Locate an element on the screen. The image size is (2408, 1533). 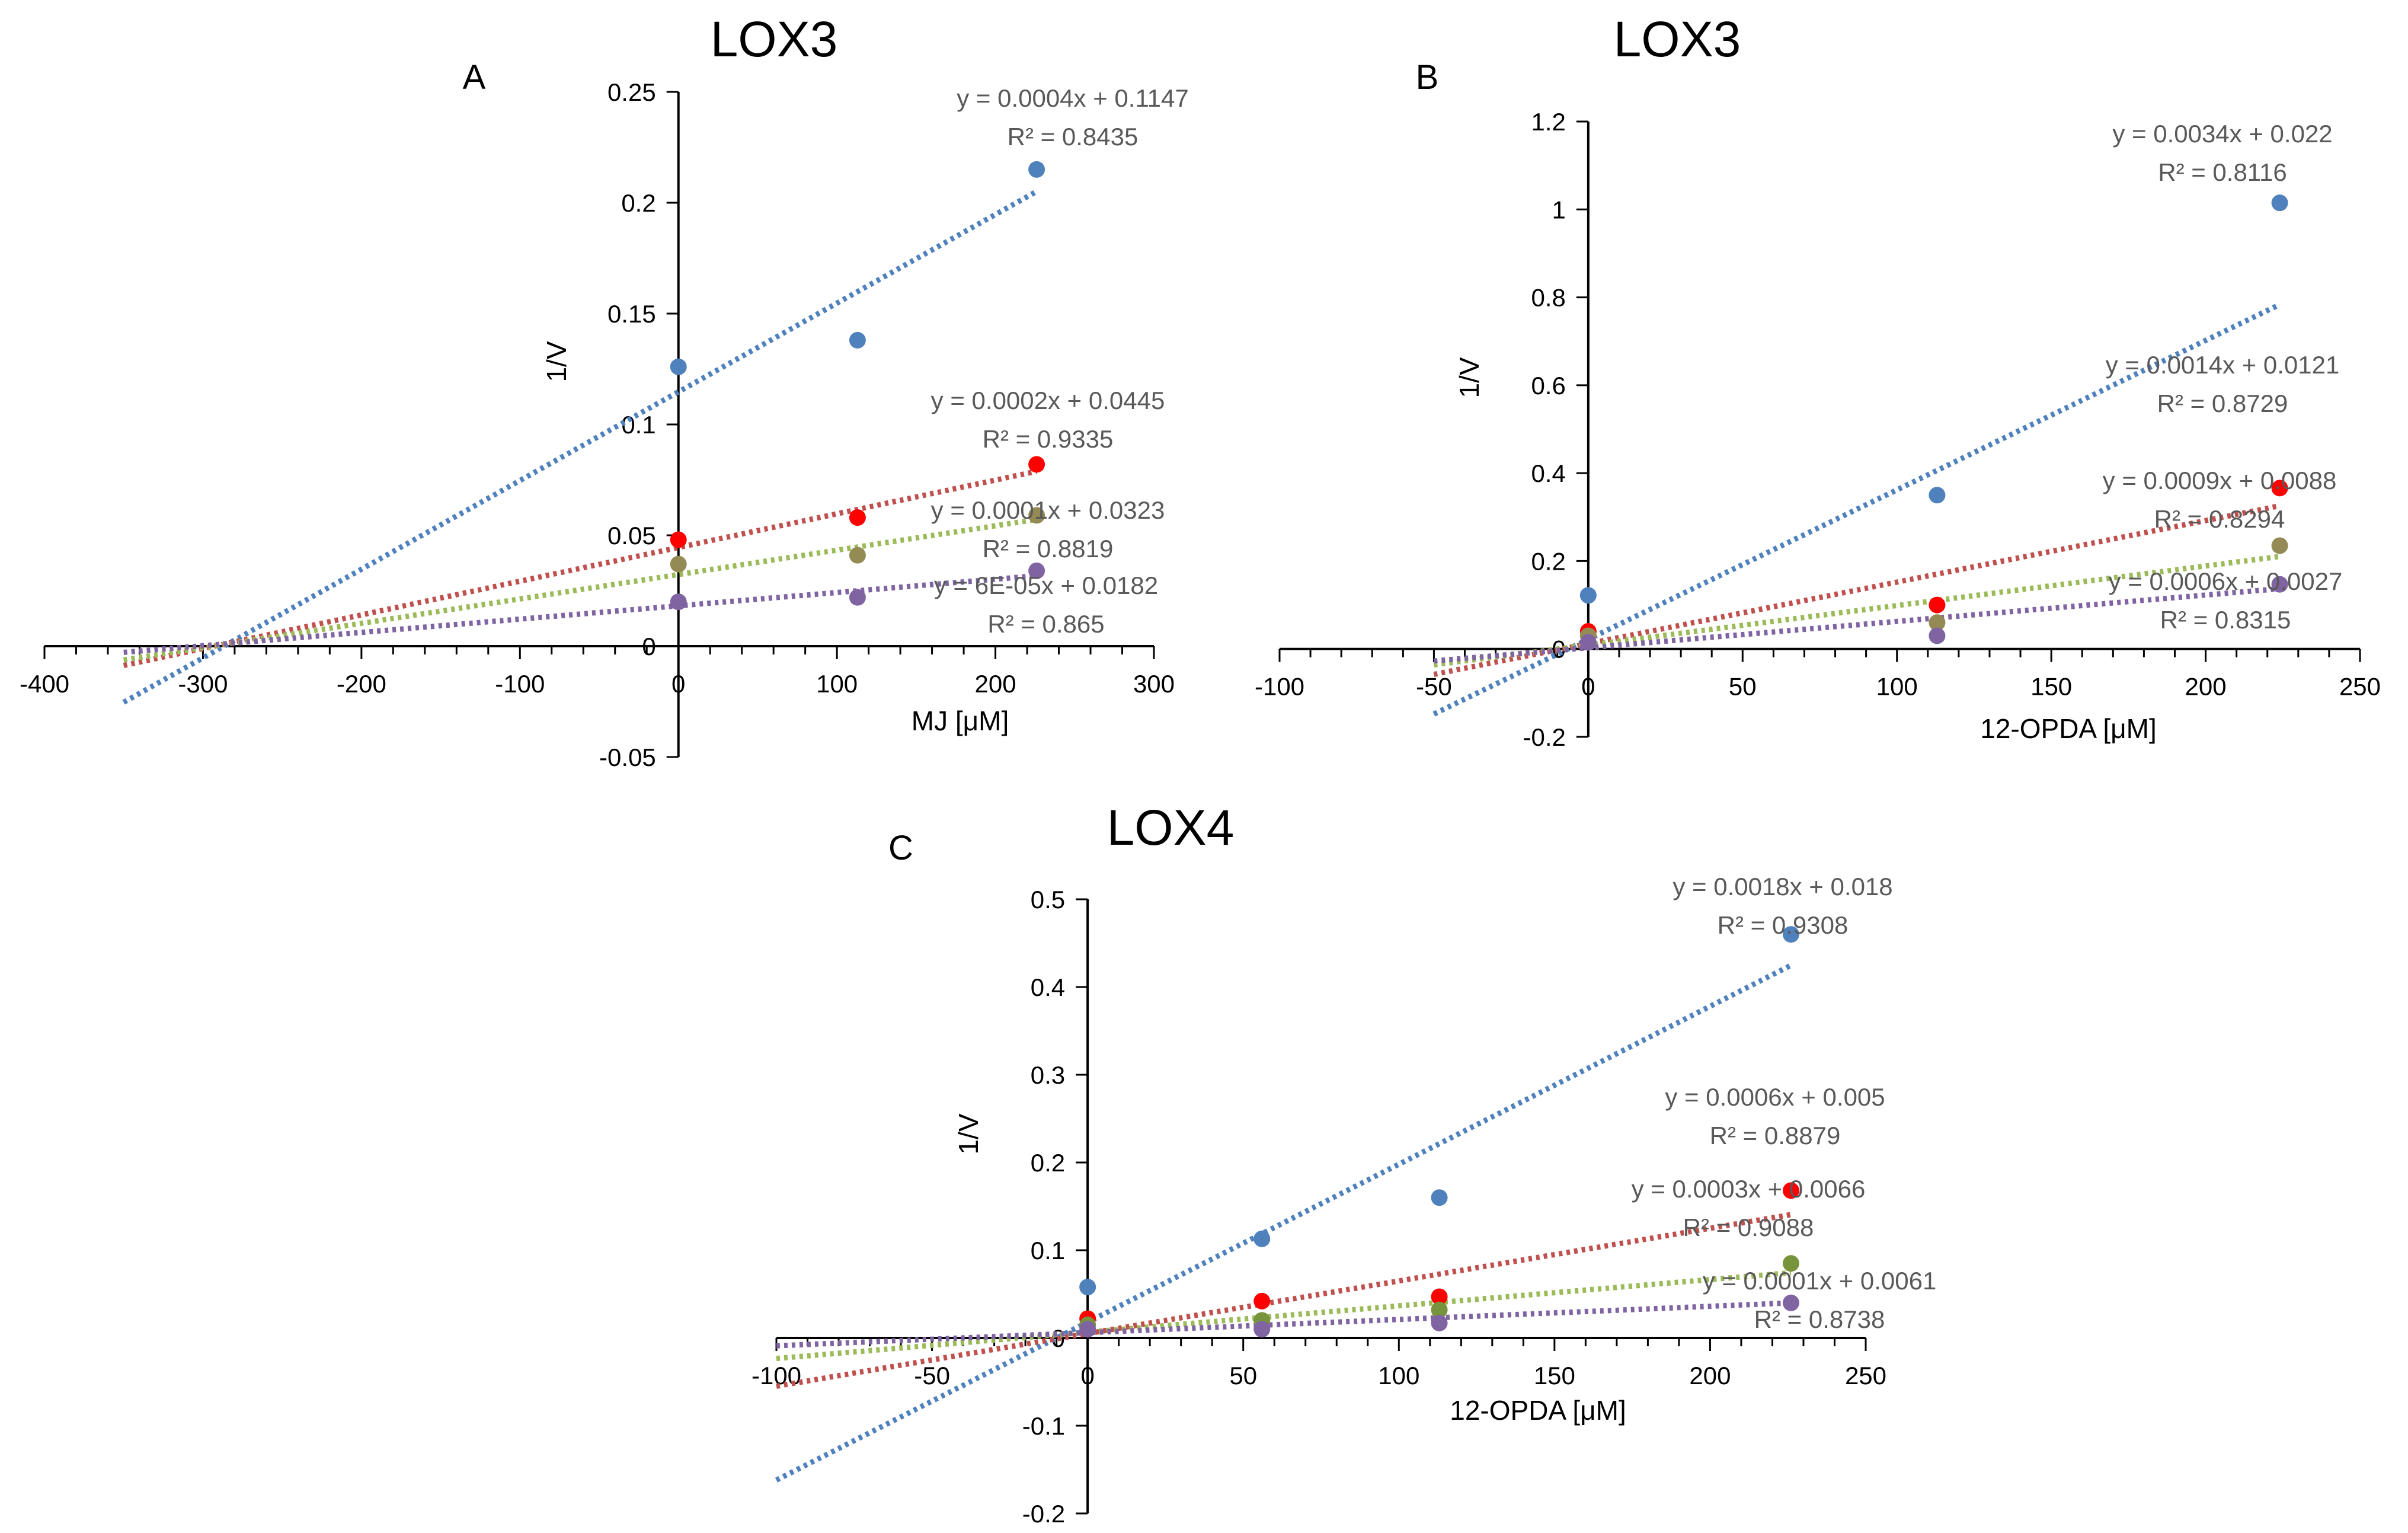
trendline-equation: y = 0.0001x + 0.0061 is located at coordinates (1820, 1281).